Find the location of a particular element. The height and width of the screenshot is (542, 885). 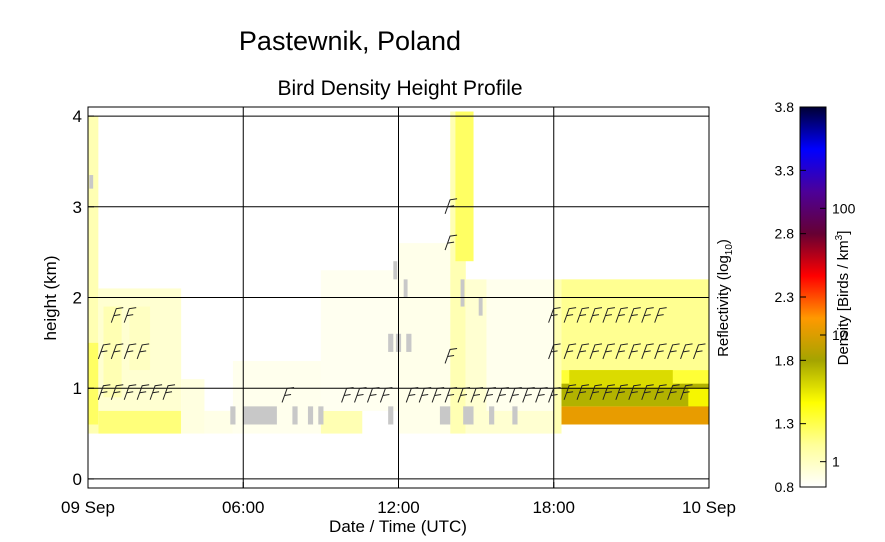

y-tick-label: 3 is located at coordinates (77, 207).